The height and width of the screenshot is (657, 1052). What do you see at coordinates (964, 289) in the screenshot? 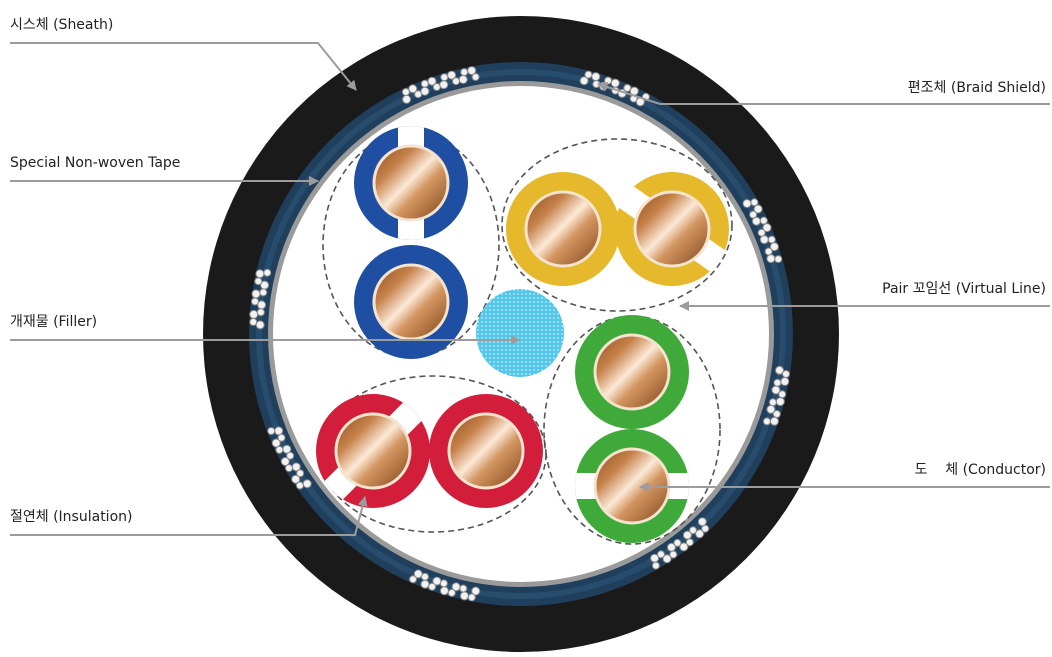
I see `label-pair-virtual-line: Pair 꼬임선 (Virtual Line)` at bounding box center [964, 289].